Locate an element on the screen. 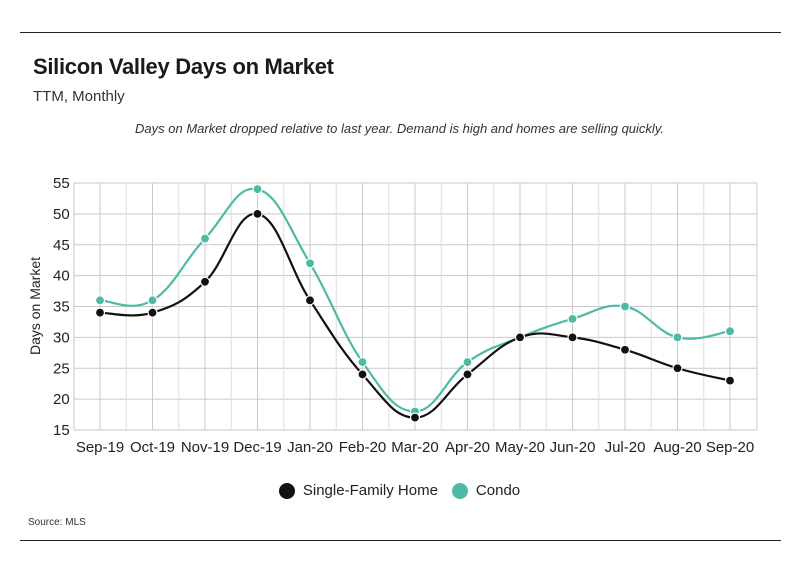  legend-swatch-single-family is located at coordinates (286, 490).